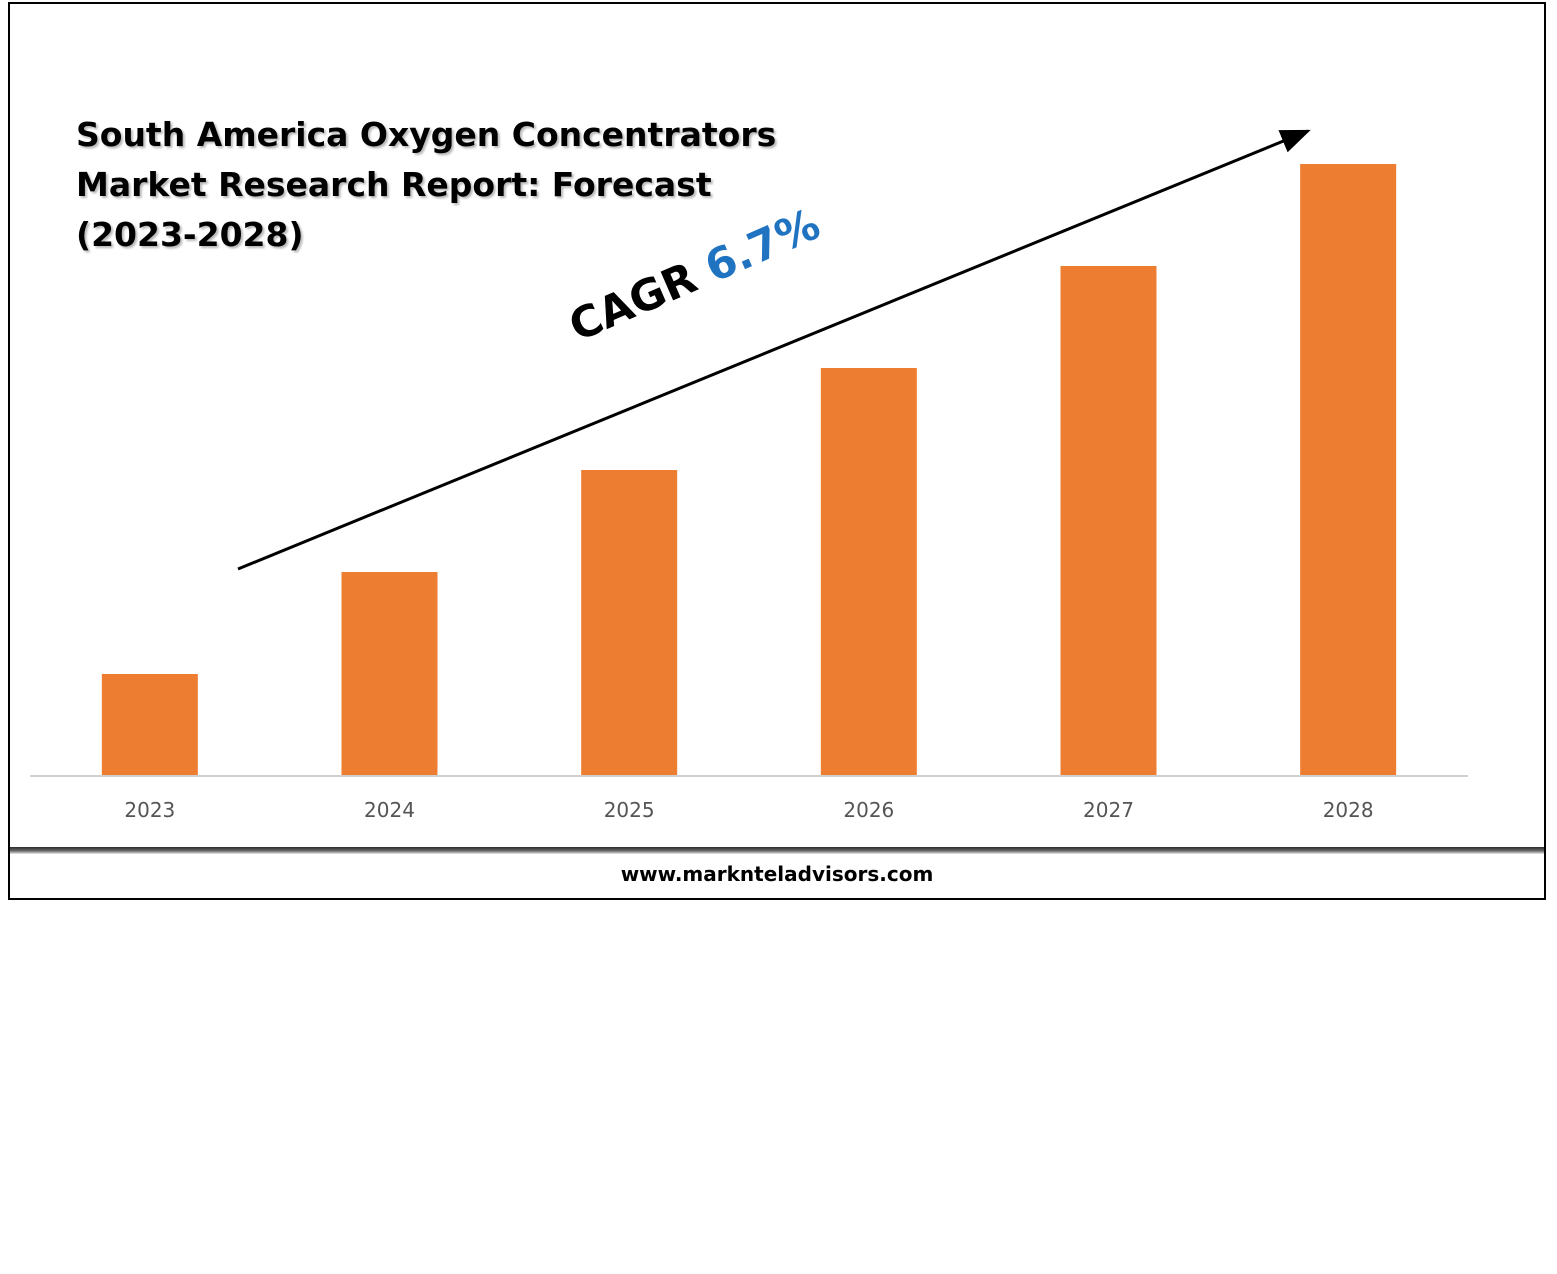 The height and width of the screenshot is (1274, 1557). What do you see at coordinates (149, 725) in the screenshot?
I see `bar-2023` at bounding box center [149, 725].